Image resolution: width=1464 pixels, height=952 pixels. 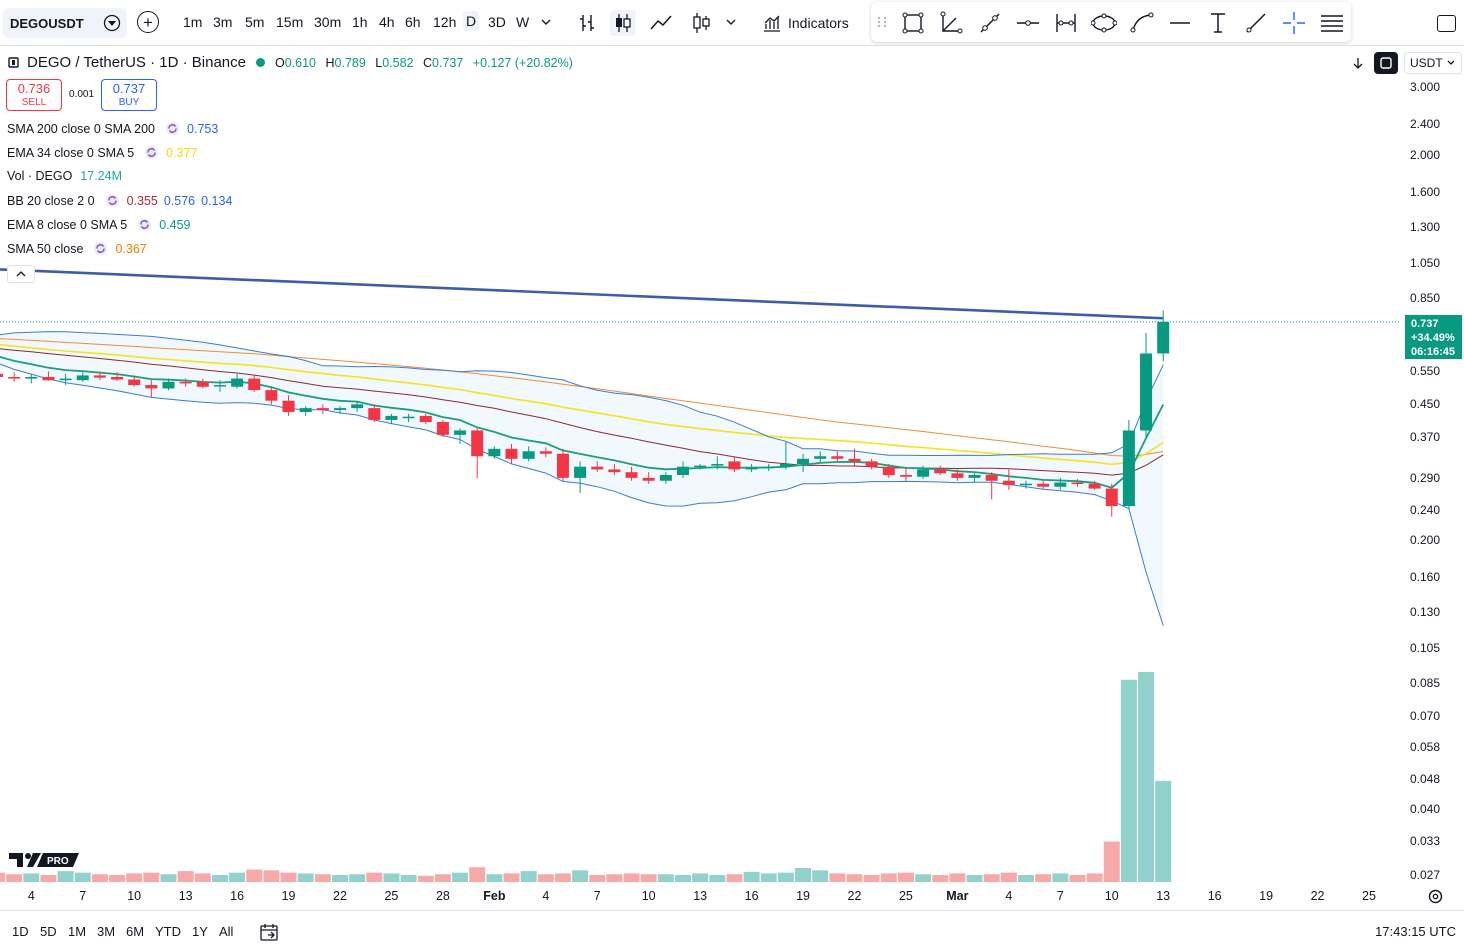 I want to click on exchange-logo-icon, so click(x=13, y=62).